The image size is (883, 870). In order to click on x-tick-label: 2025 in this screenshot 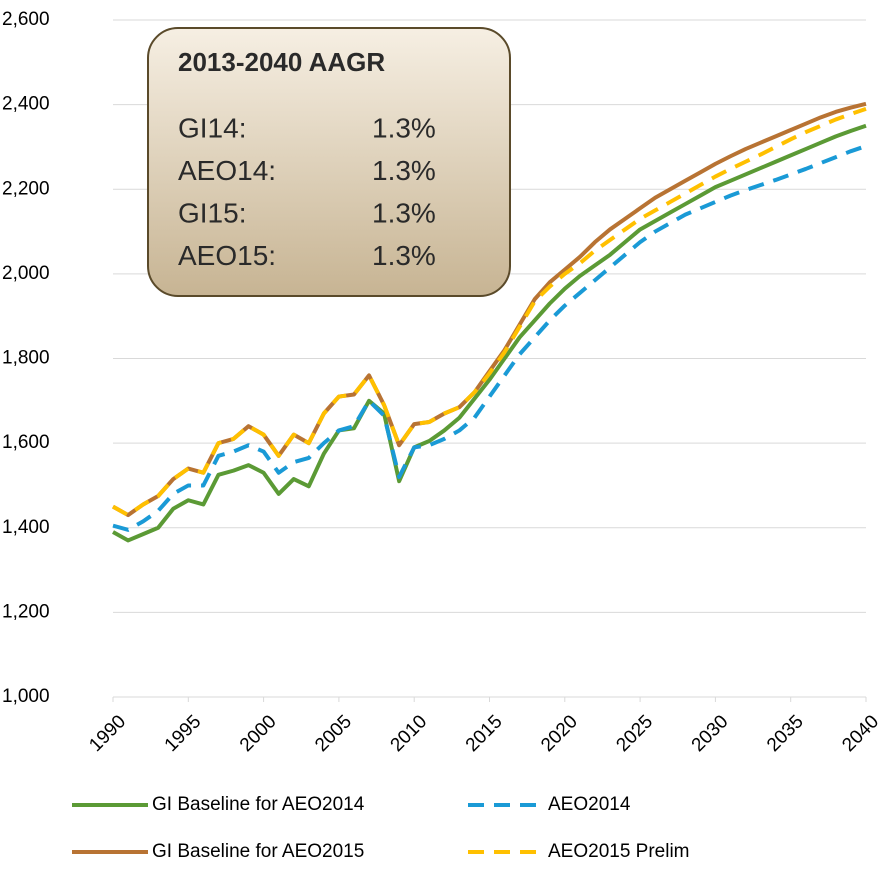, I will do `click(634, 733)`.